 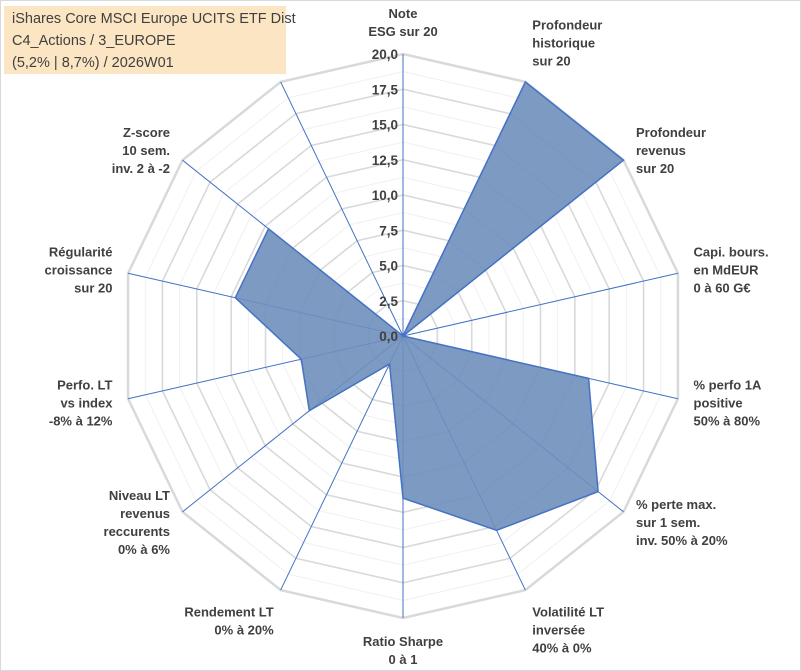 I want to click on tick-label: 15,0, so click(x=385, y=125).